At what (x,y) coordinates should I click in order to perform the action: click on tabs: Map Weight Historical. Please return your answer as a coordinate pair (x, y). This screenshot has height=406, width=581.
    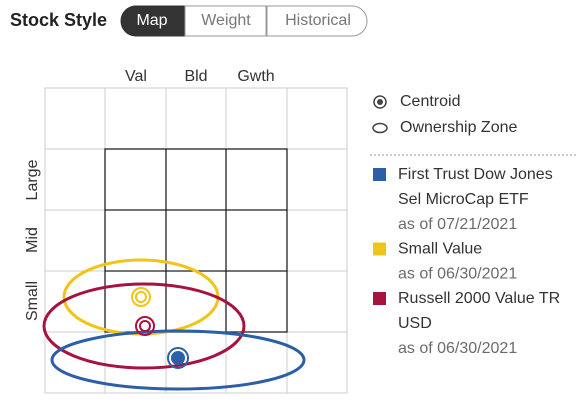
    Looking at the image, I should click on (244, 21).